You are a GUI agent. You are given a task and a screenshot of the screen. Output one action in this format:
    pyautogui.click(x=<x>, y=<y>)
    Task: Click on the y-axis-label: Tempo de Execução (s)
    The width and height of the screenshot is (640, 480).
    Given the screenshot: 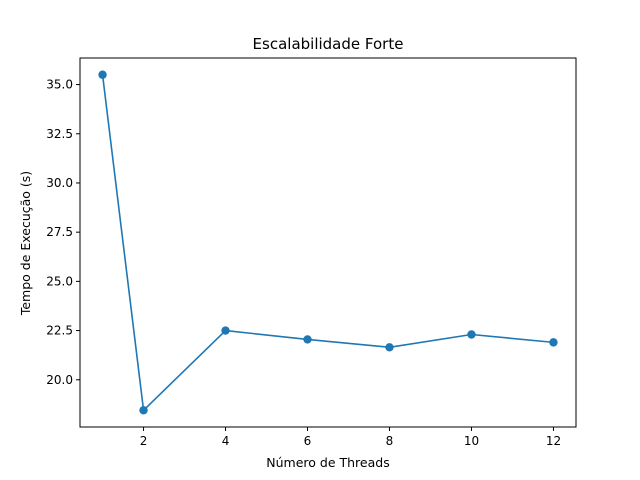 What is the action you would take?
    pyautogui.click(x=25, y=243)
    